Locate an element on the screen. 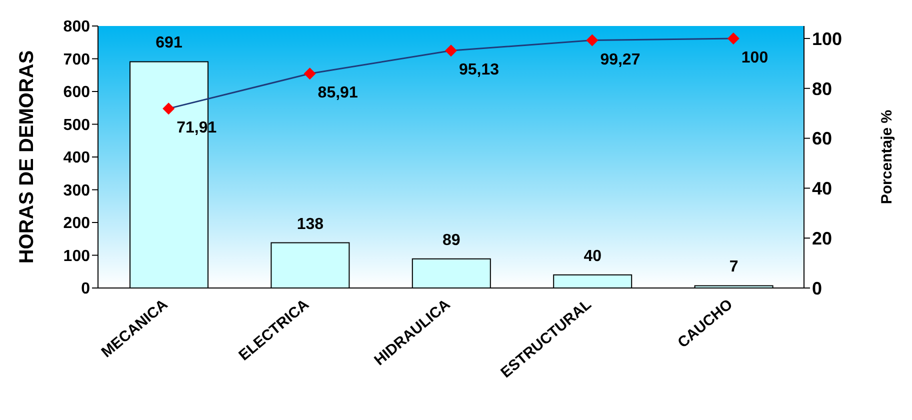 The height and width of the screenshot is (420, 912). data-label: 85,91 is located at coordinates (338, 93).